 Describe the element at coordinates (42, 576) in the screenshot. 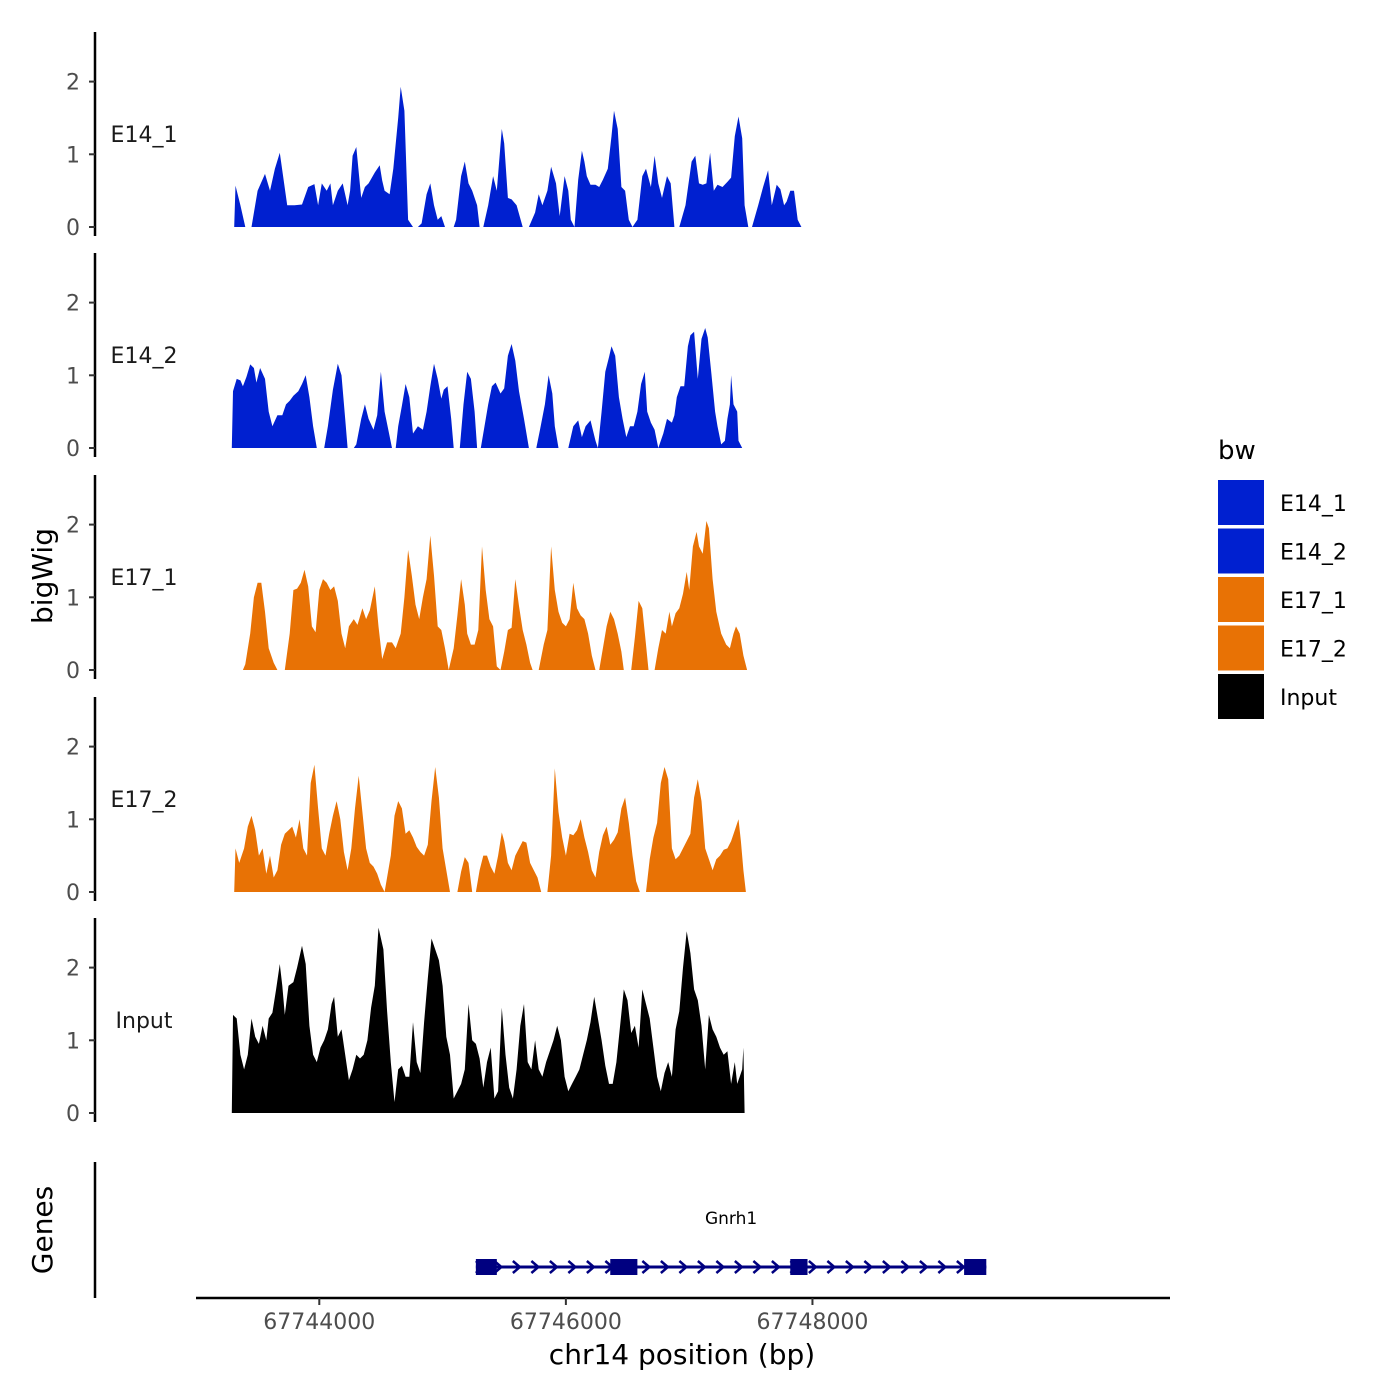

I see `y-axis-title: bigWig` at that location.